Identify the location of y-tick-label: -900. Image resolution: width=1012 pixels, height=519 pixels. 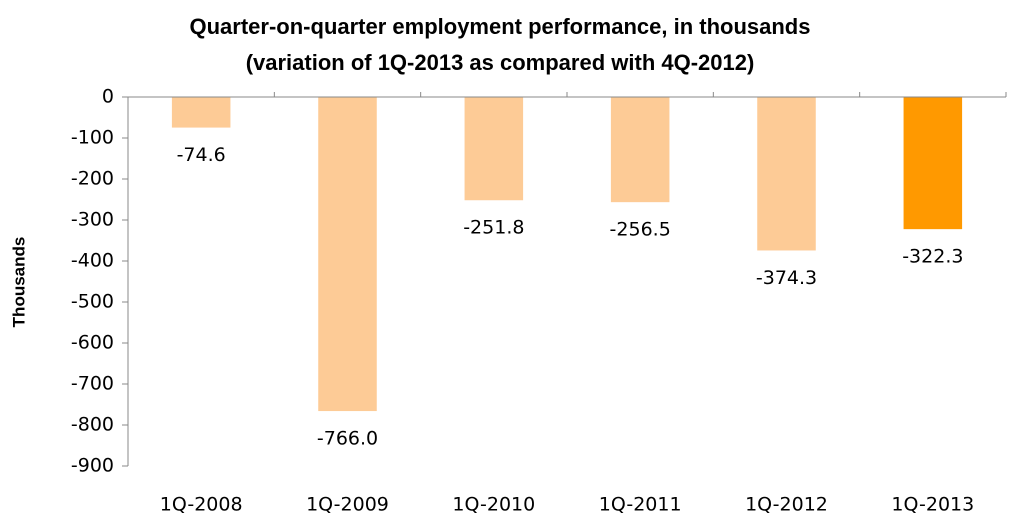
(92, 466).